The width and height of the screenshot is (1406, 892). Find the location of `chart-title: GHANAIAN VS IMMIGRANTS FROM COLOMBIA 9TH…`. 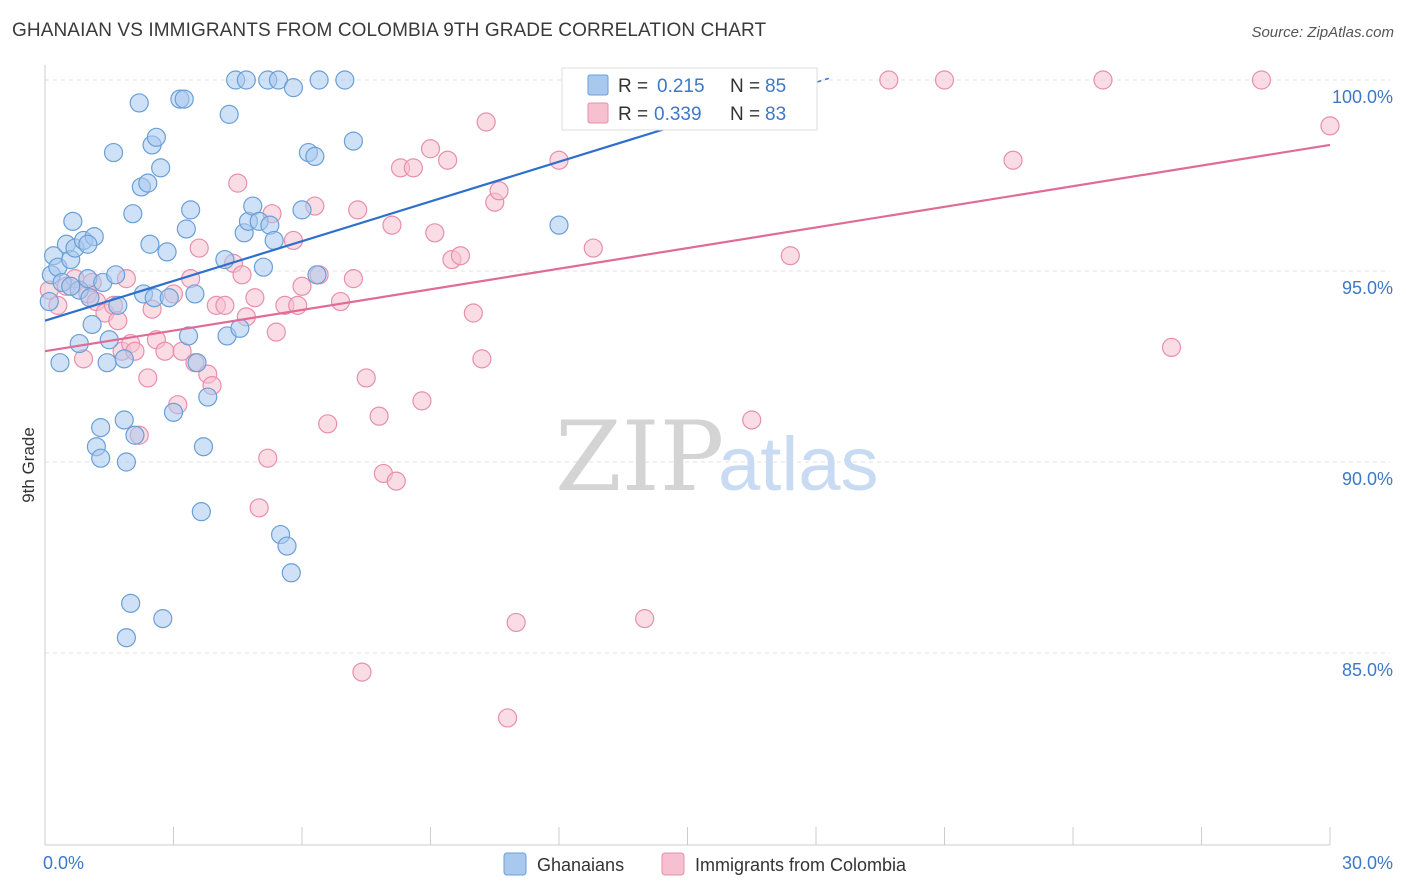

chart-title: GHANAIAN VS IMMIGRANTS FROM COLOMBIA 9TH… is located at coordinates (389, 30).